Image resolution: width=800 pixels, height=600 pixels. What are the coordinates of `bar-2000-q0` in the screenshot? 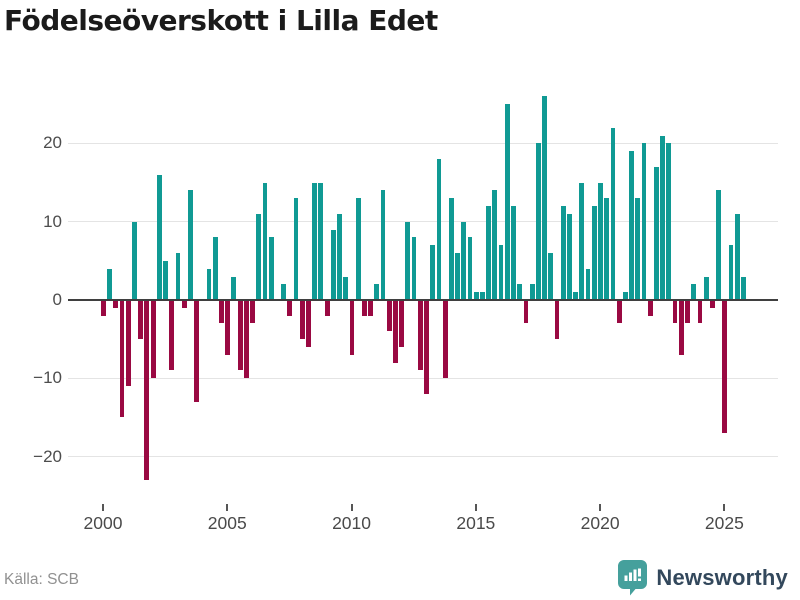 It's located at (103, 308).